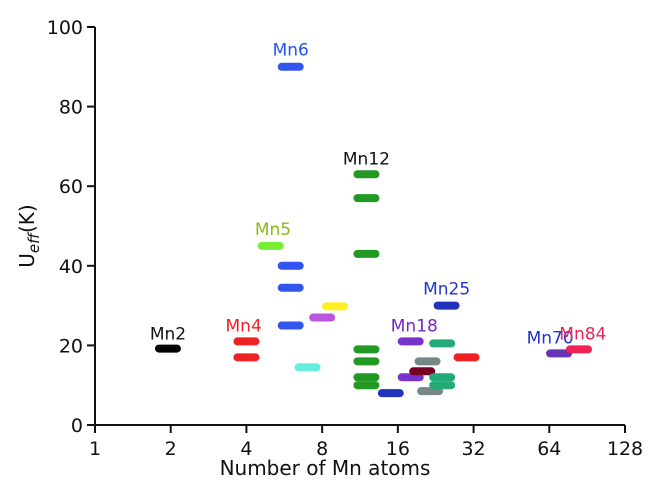 The image size is (650, 488). What do you see at coordinates (550, 338) in the screenshot?
I see `cluster-label: Mn70` at bounding box center [550, 338].